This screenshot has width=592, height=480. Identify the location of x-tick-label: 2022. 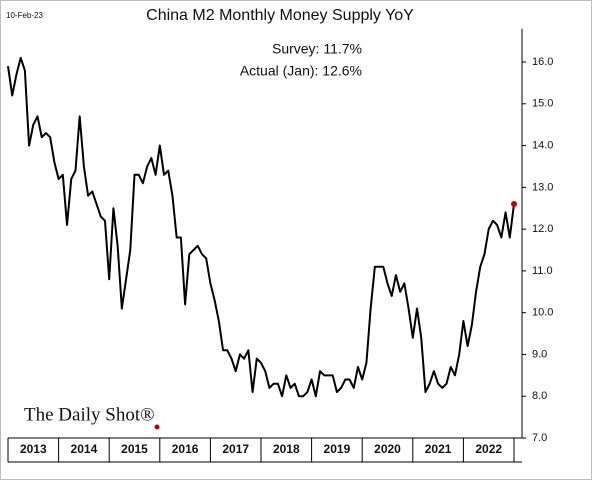
(488, 449).